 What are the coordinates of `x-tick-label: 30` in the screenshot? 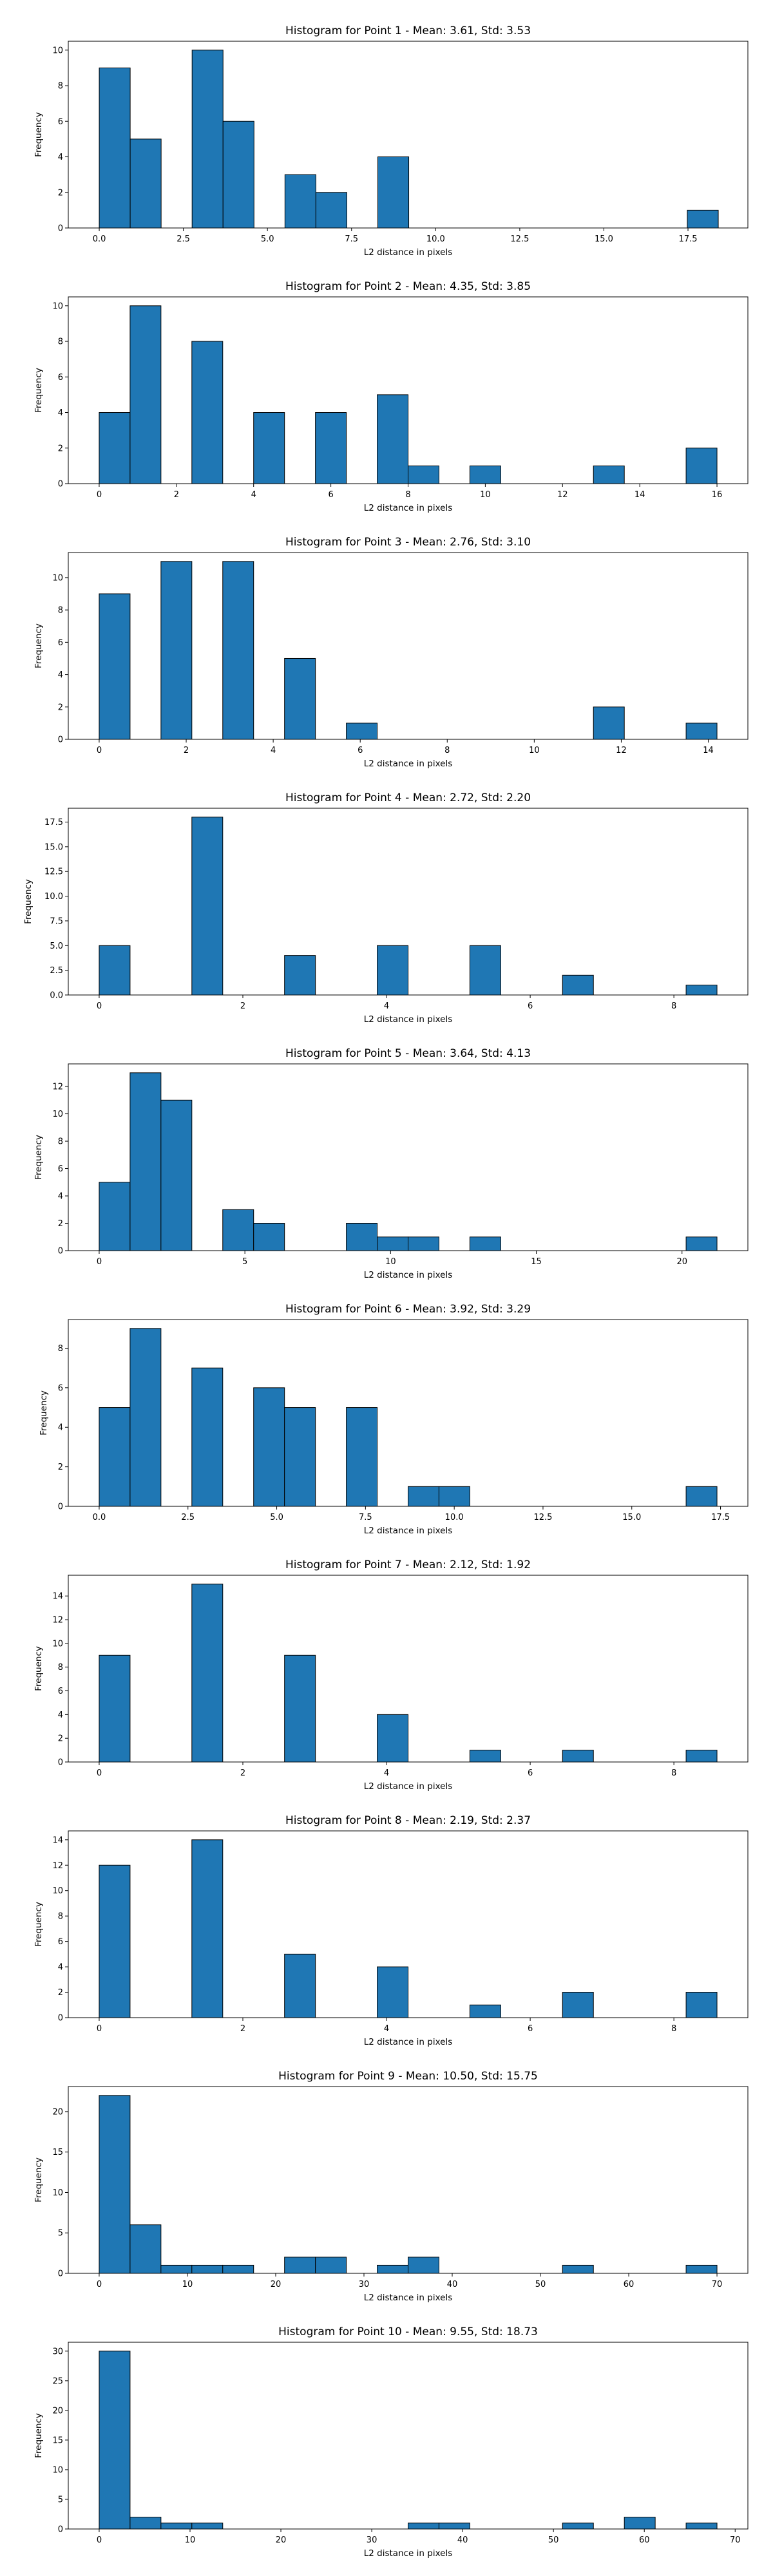 It's located at (364, 2284).